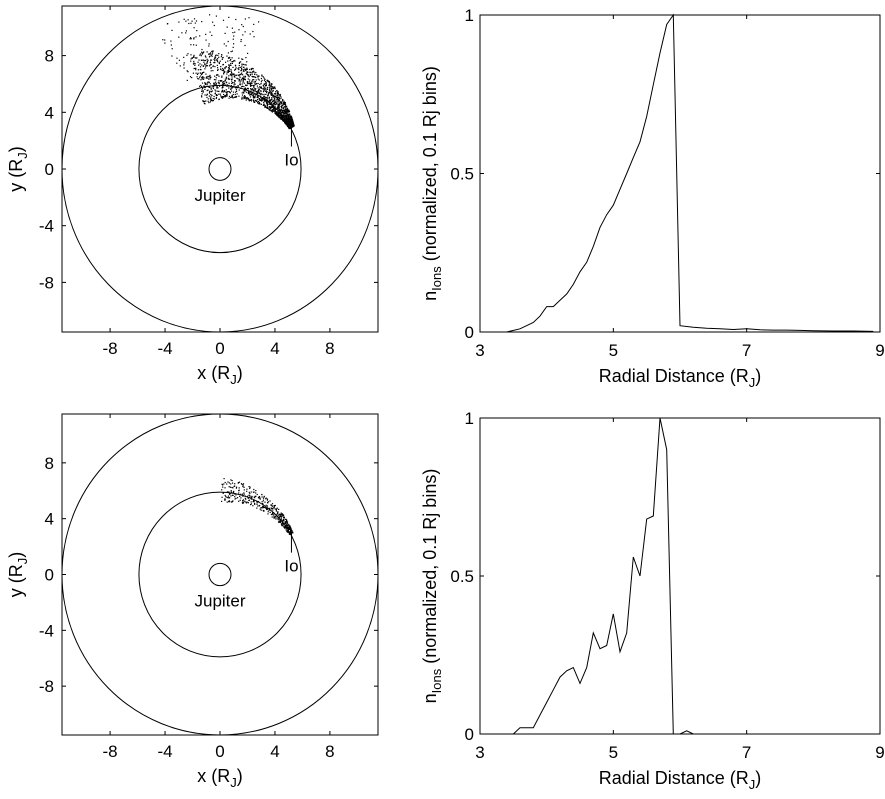 This screenshot has width=885, height=799. Describe the element at coordinates (469, 734) in the screenshot. I see `y-tick-label: 0` at that location.